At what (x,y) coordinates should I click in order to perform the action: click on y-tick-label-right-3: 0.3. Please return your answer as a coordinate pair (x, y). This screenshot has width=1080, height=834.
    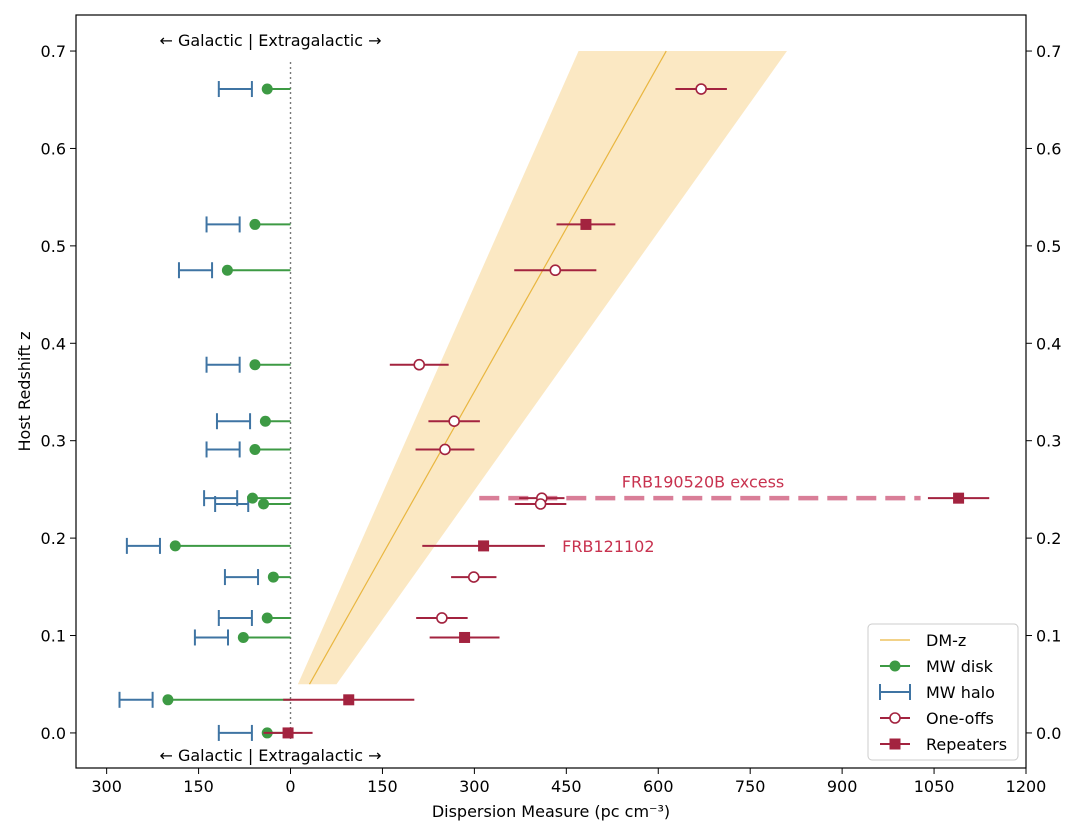
    Looking at the image, I should click on (1048, 441).